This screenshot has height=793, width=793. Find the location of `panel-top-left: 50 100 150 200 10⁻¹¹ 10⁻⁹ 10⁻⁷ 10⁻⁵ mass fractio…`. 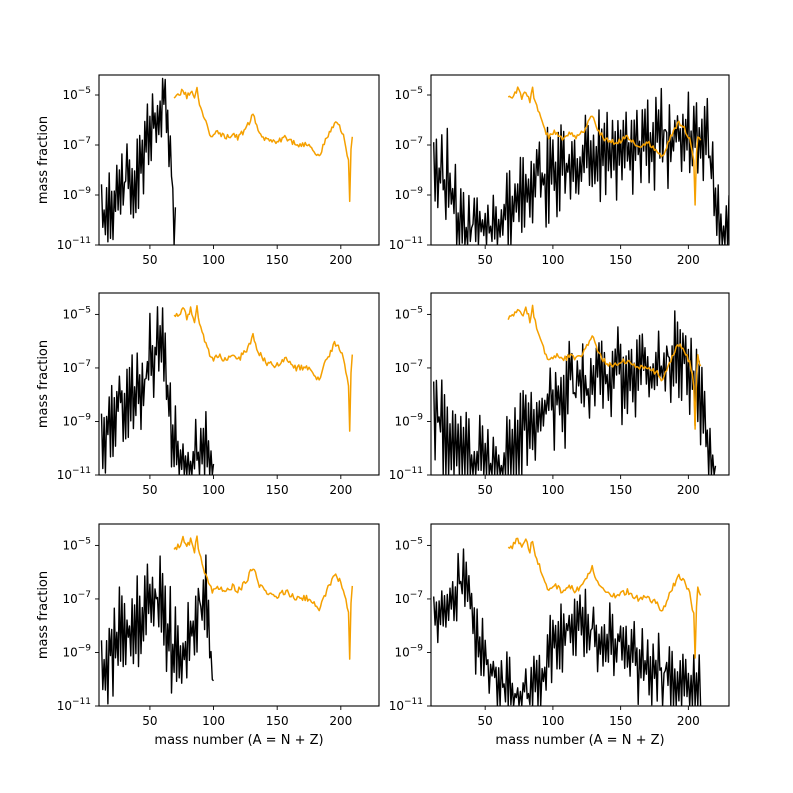

panel-top-left: 50 100 150 200 10⁻¹¹ 10⁻⁹ 10⁻⁷ 10⁻⁵ mass fractio… is located at coordinates (208, 170).